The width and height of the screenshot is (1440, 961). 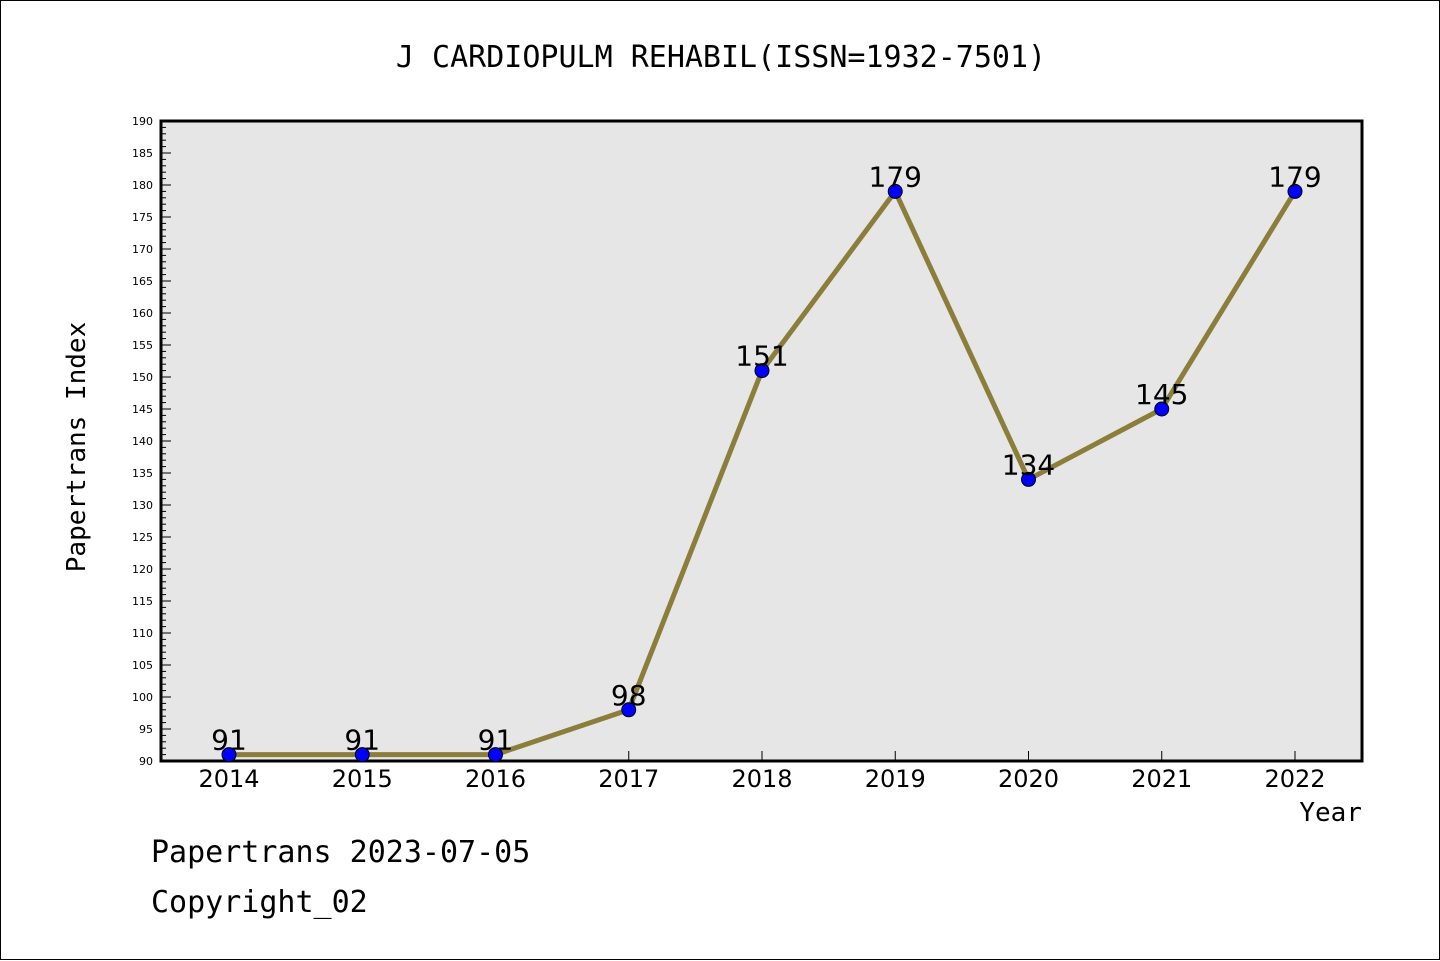 I want to click on y-tick-label: 165, so click(x=142, y=281).